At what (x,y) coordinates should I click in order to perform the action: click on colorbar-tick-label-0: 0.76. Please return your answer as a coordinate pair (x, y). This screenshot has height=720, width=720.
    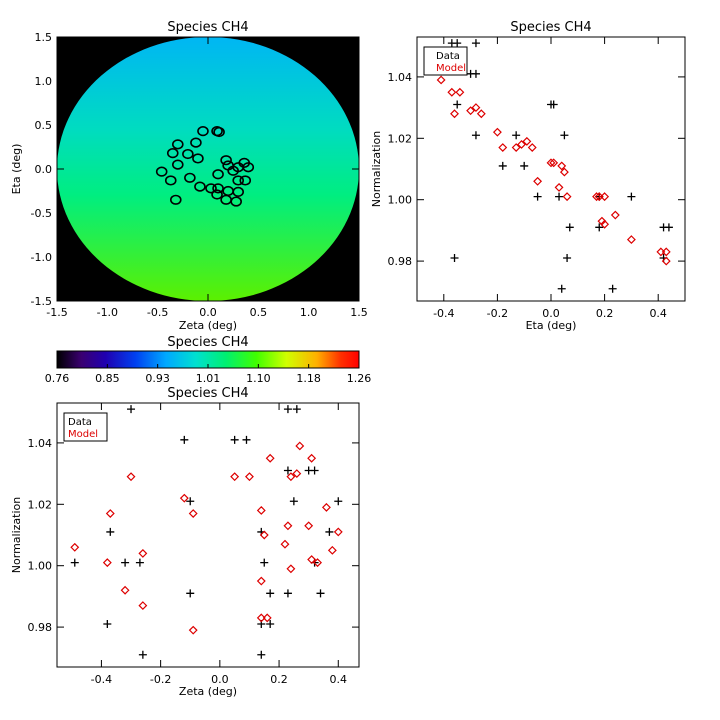
    Looking at the image, I should click on (57, 378).